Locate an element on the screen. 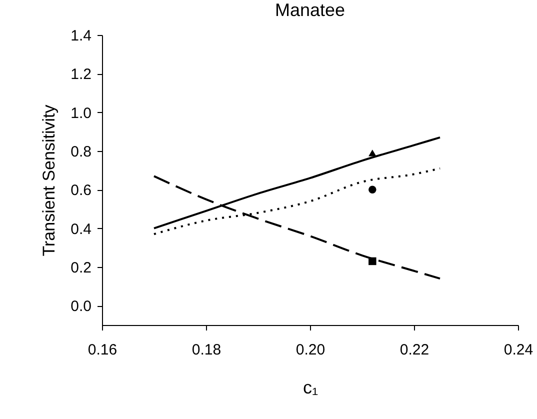  y-axis-title: Transient Sensitivity is located at coordinates (49, 180).